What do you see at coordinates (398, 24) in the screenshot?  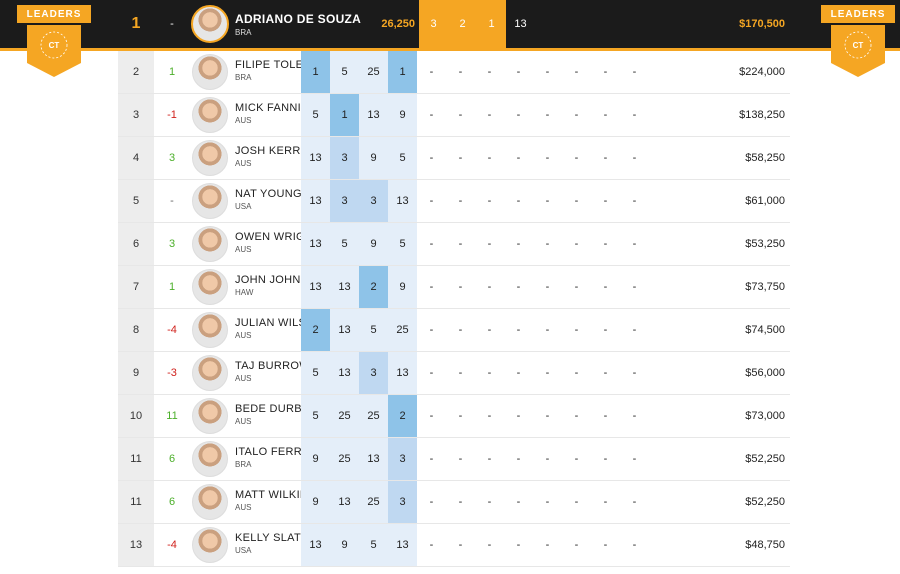 I see `leader-points: 26,250` at bounding box center [398, 24].